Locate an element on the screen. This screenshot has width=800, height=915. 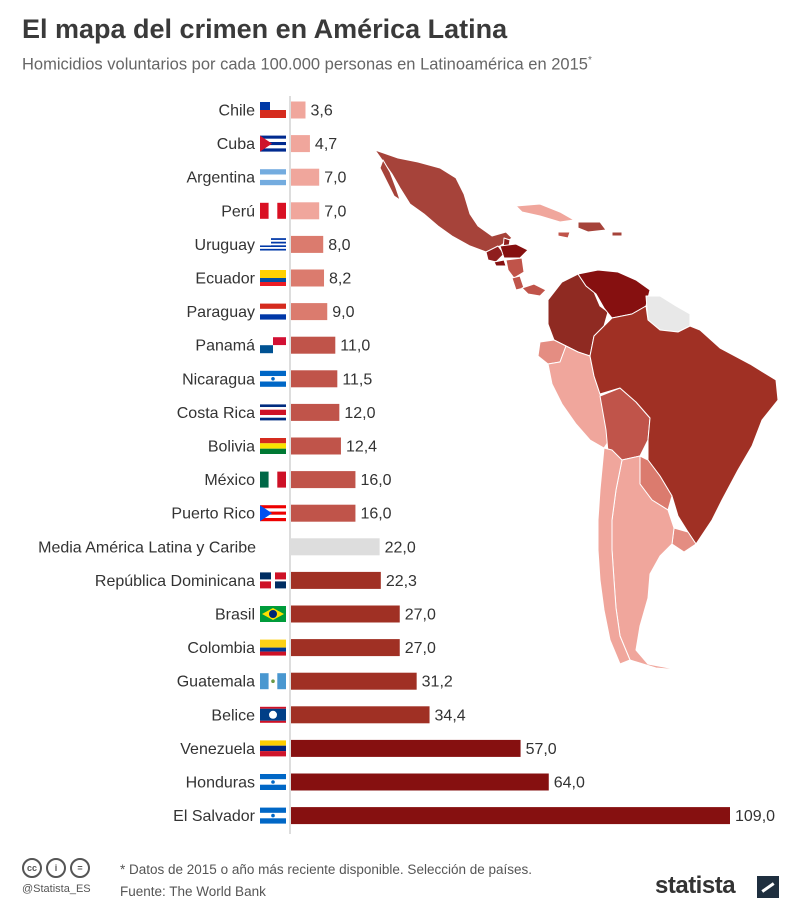
value-label: 64,0 is located at coordinates (569, 783).